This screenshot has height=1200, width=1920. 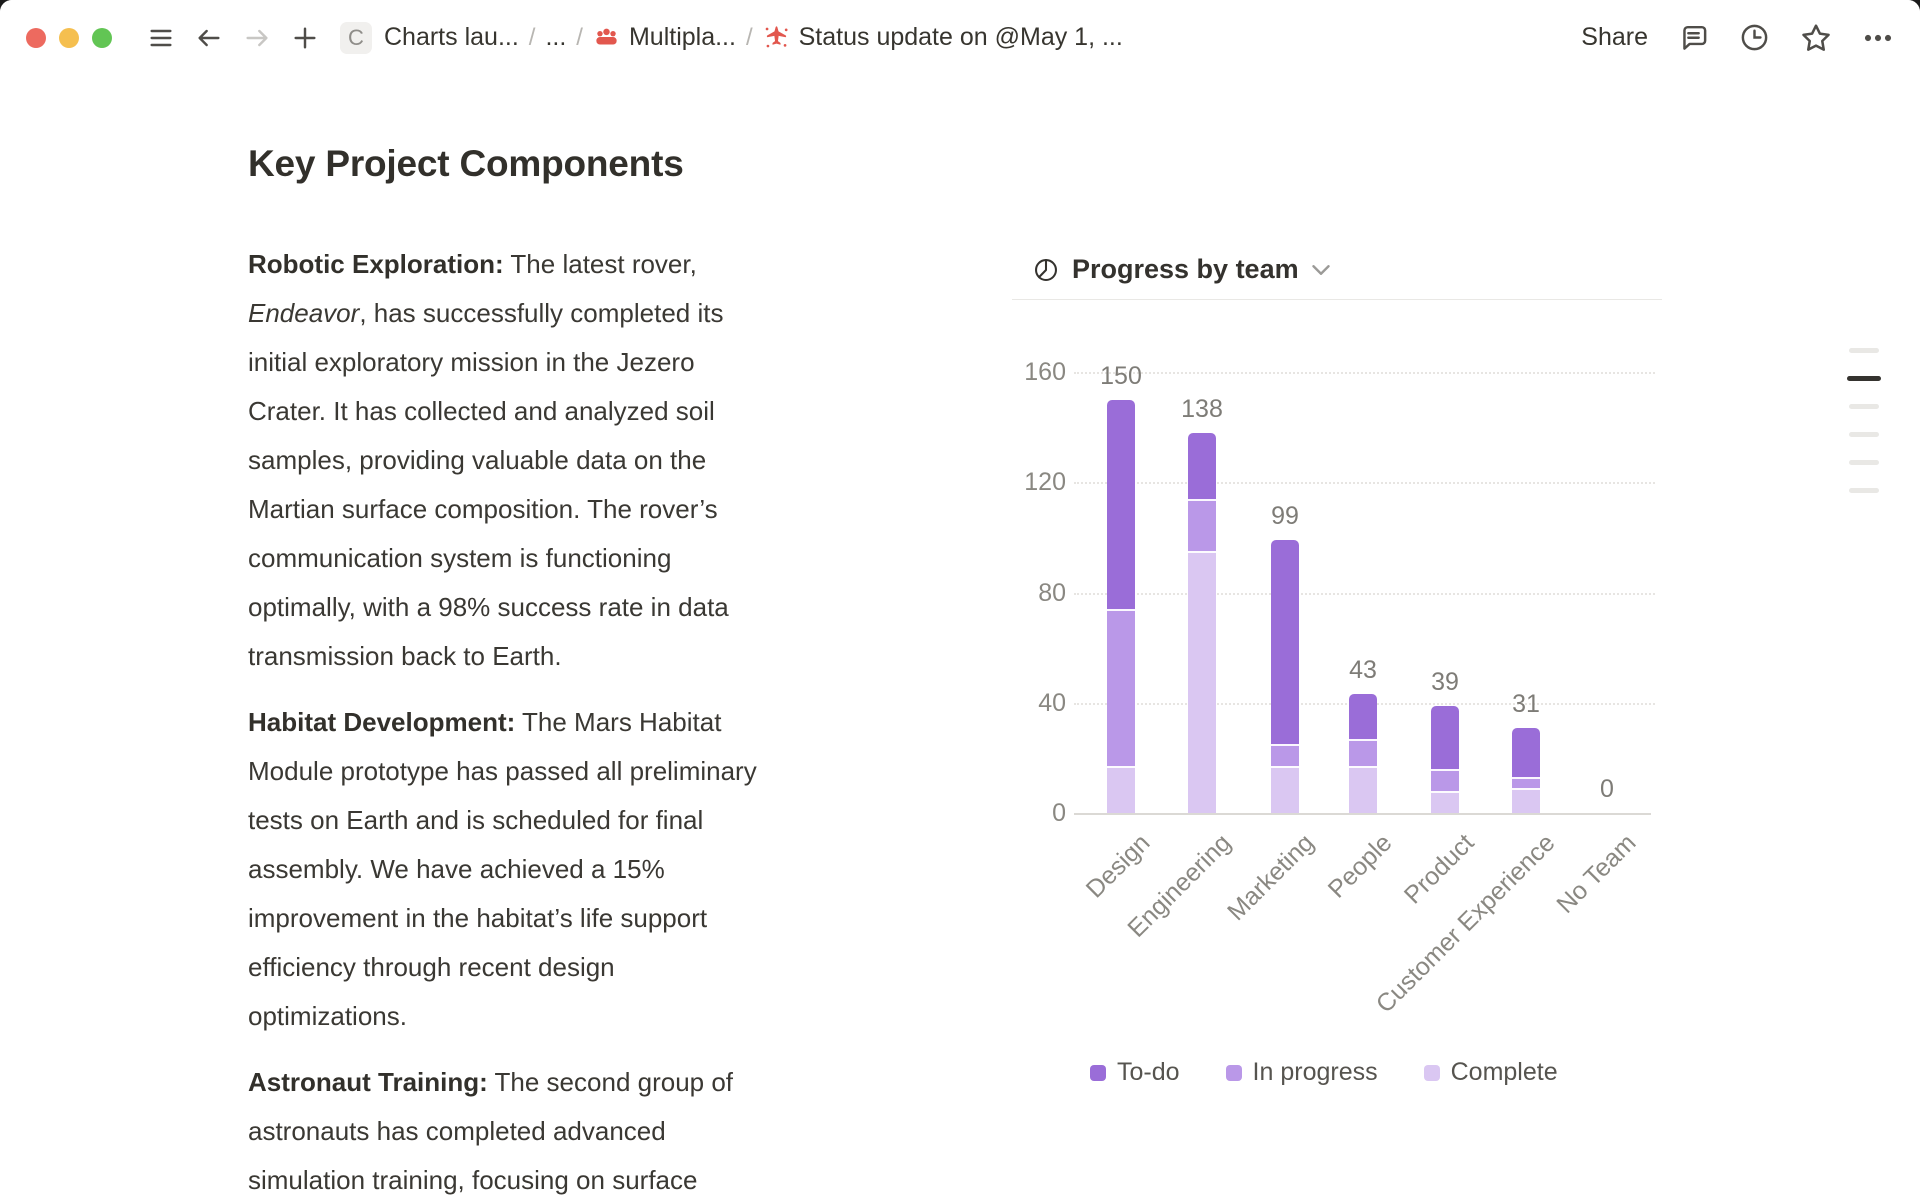 I want to click on arrow-left-icon, so click(x=209, y=37).